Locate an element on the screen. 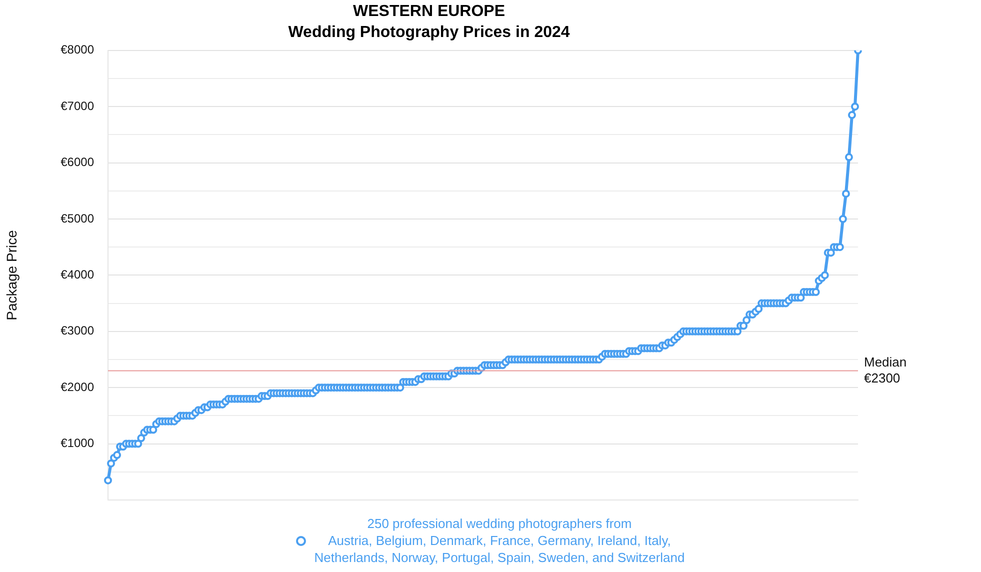 This screenshot has height=572, width=981. y-tick-label: €3000 is located at coordinates (77, 331).